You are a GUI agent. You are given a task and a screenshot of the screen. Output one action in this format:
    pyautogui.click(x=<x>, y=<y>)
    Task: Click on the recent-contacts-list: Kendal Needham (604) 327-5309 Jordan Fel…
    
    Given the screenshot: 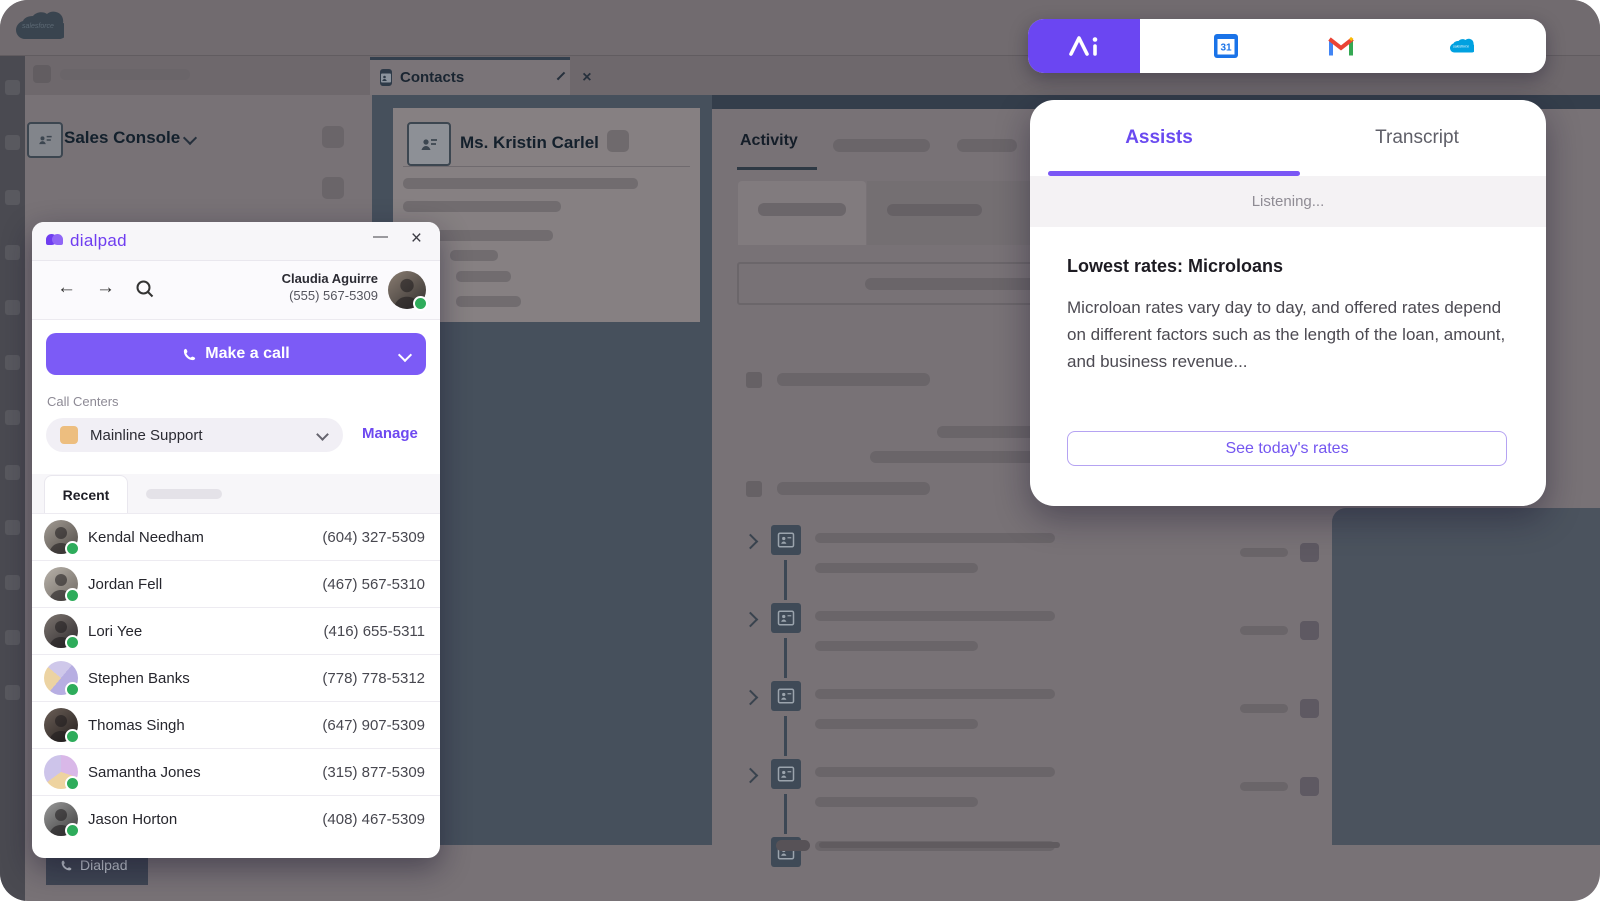 What is the action you would take?
    pyautogui.click(x=236, y=677)
    